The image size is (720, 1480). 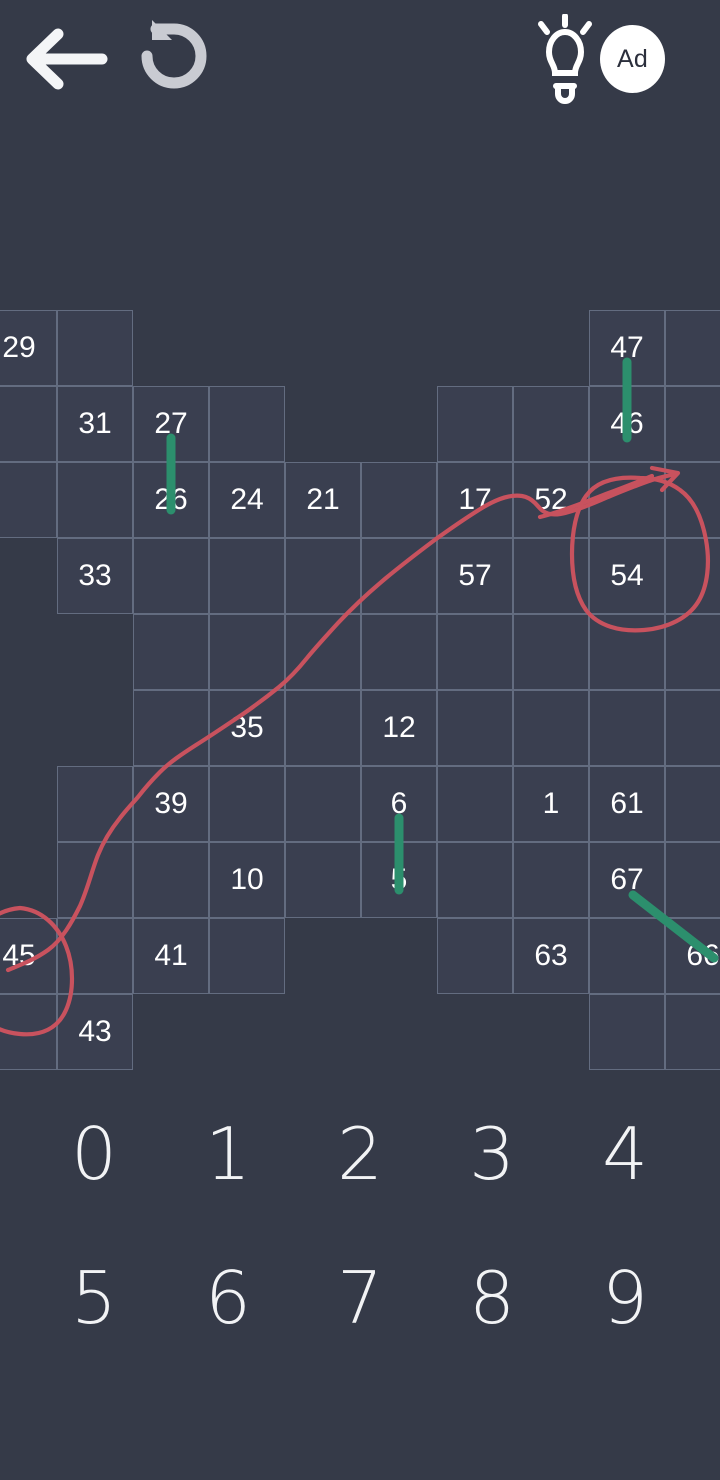 I want to click on grid-cell-number: 24, so click(x=247, y=500).